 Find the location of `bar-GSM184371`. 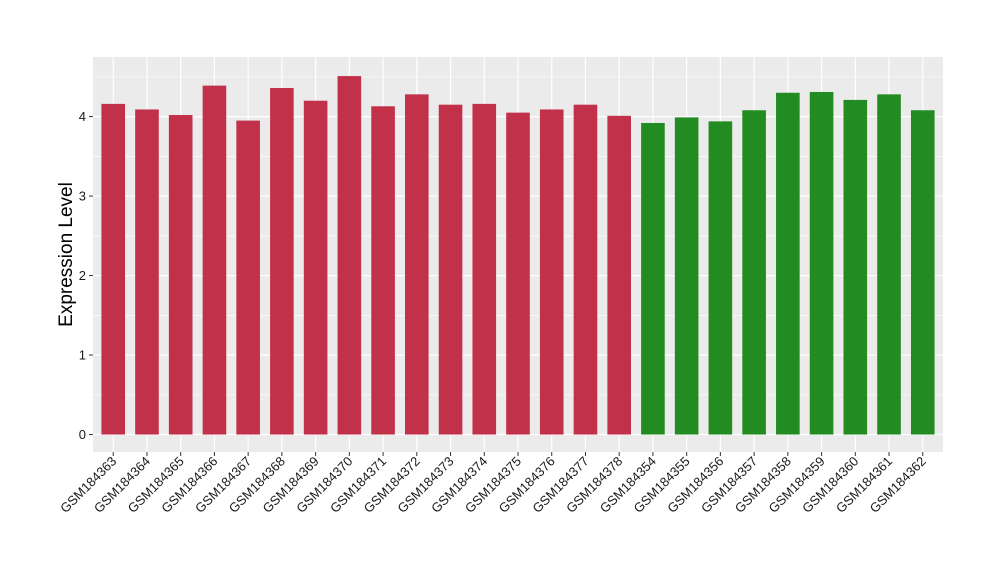

bar-GSM184371 is located at coordinates (383, 270).